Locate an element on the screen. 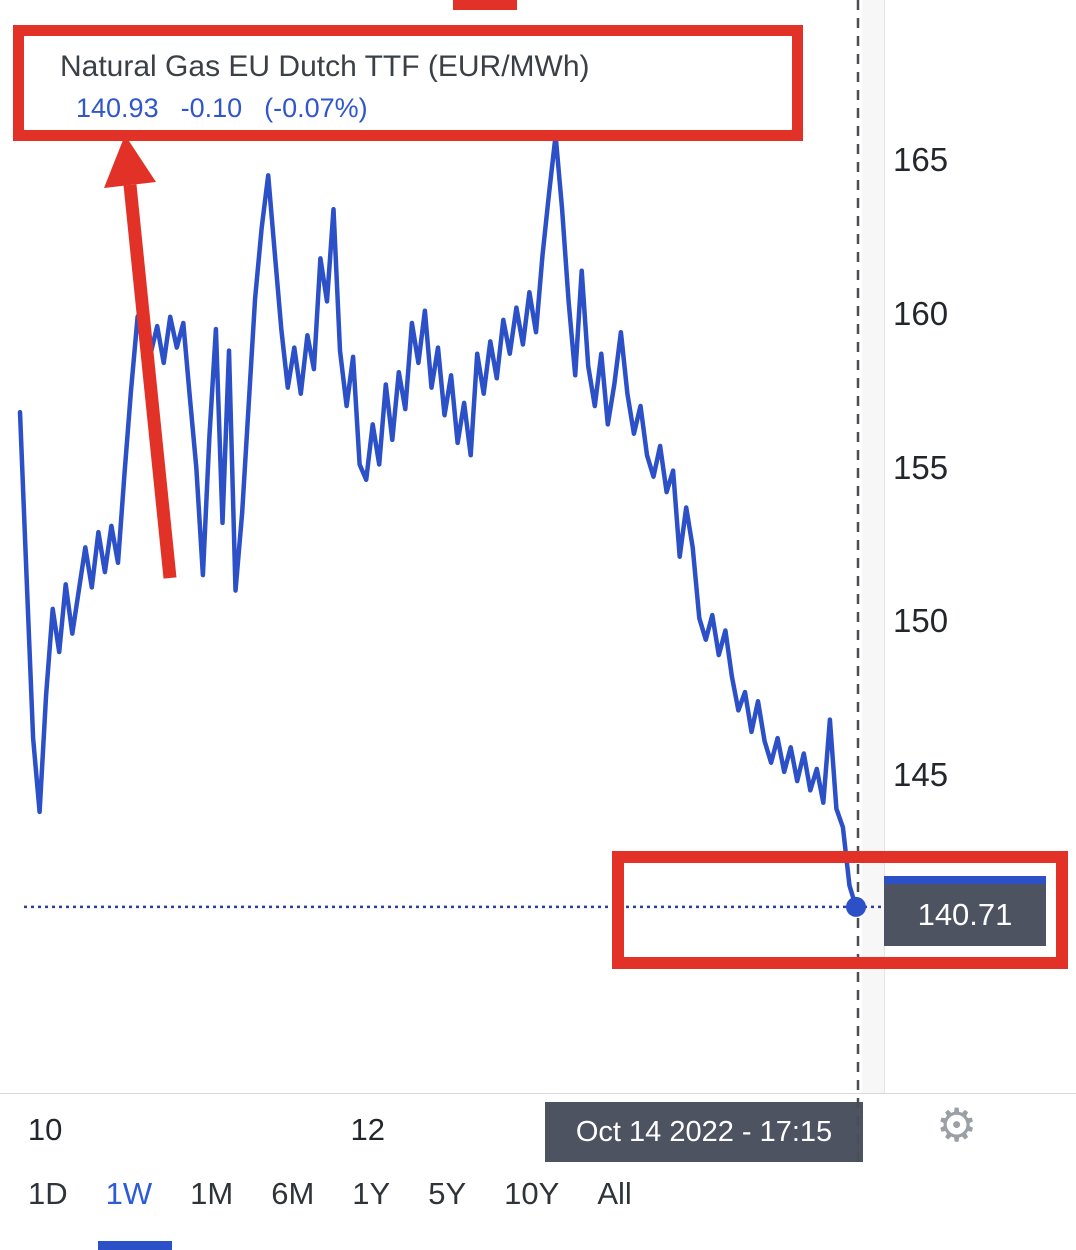 The width and height of the screenshot is (1076, 1250). current-price-tag: 140.71 is located at coordinates (965, 911).